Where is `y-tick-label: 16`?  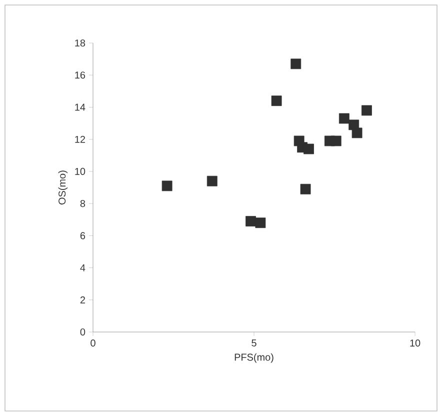 y-tick-label: 16 is located at coordinates (80, 75).